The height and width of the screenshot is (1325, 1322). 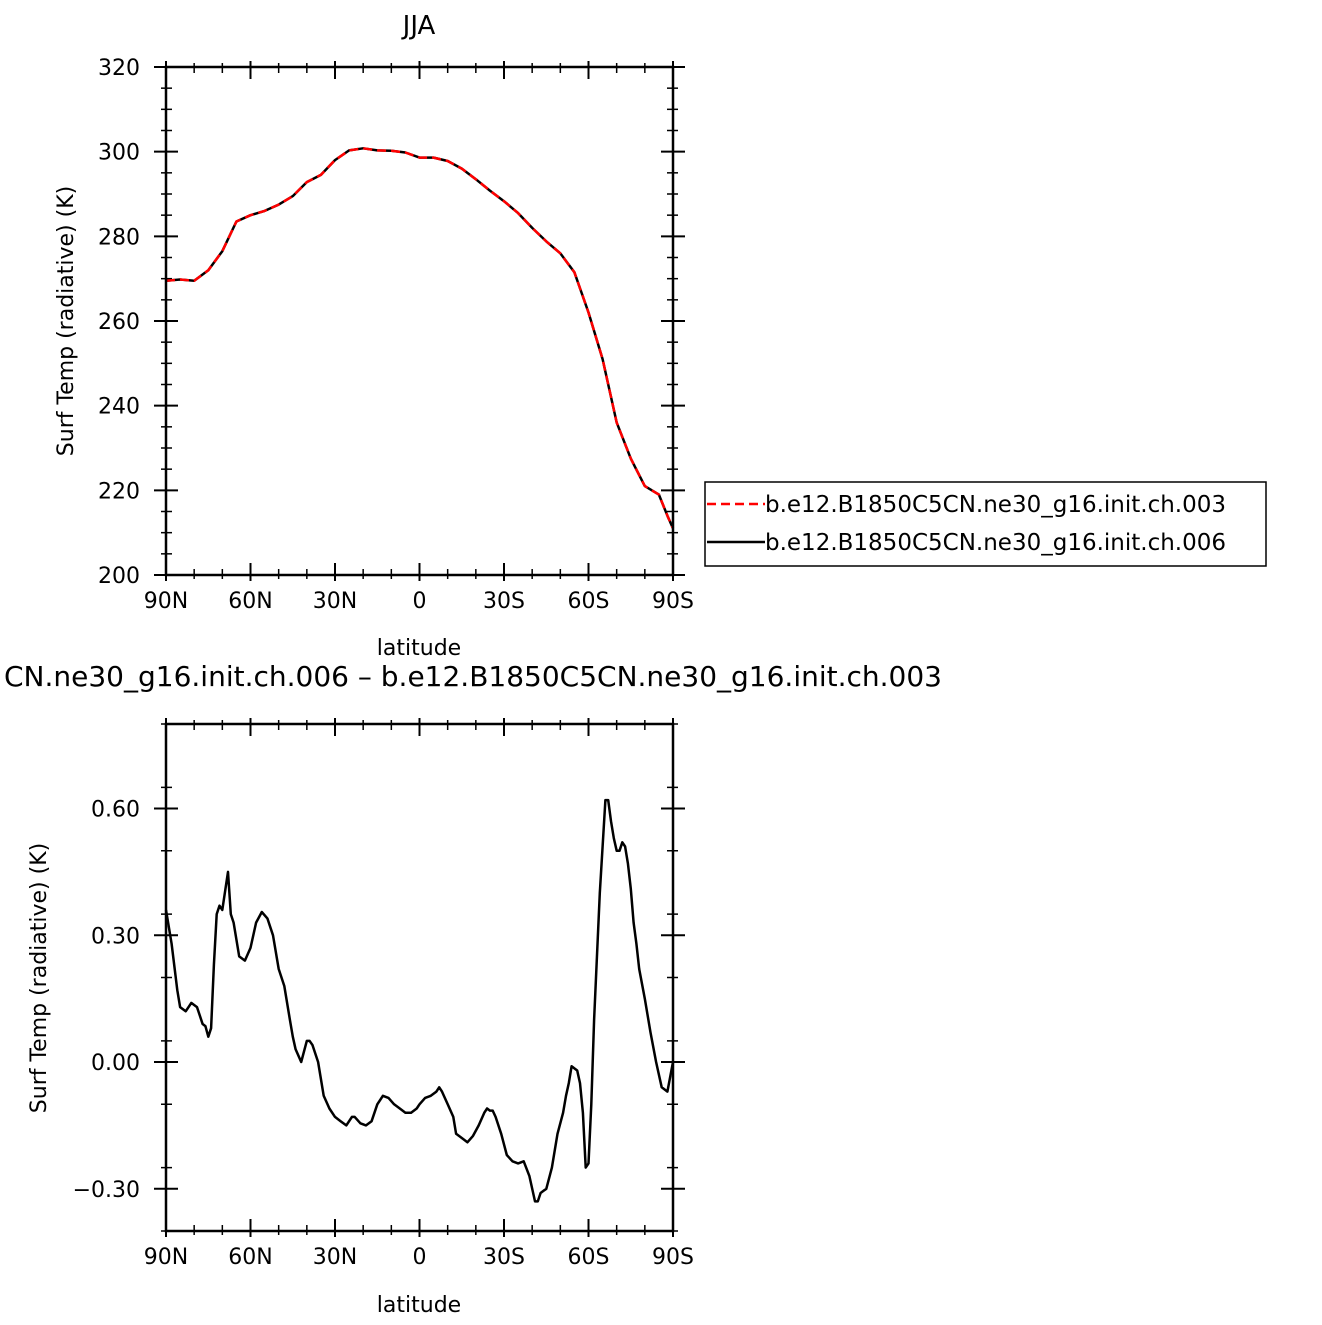 What do you see at coordinates (995, 543) in the screenshot?
I see `legend-label-series-2: b.e12.B1850C5CN.ne30_g16.init.ch.006` at bounding box center [995, 543].